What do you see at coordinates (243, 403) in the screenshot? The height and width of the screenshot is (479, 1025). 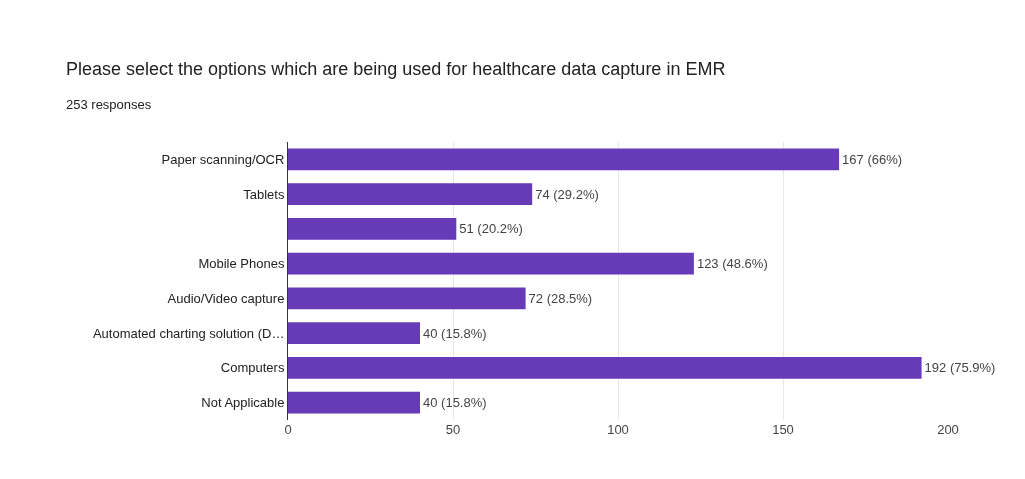 I see `y-tick-label: Not Applicable` at bounding box center [243, 403].